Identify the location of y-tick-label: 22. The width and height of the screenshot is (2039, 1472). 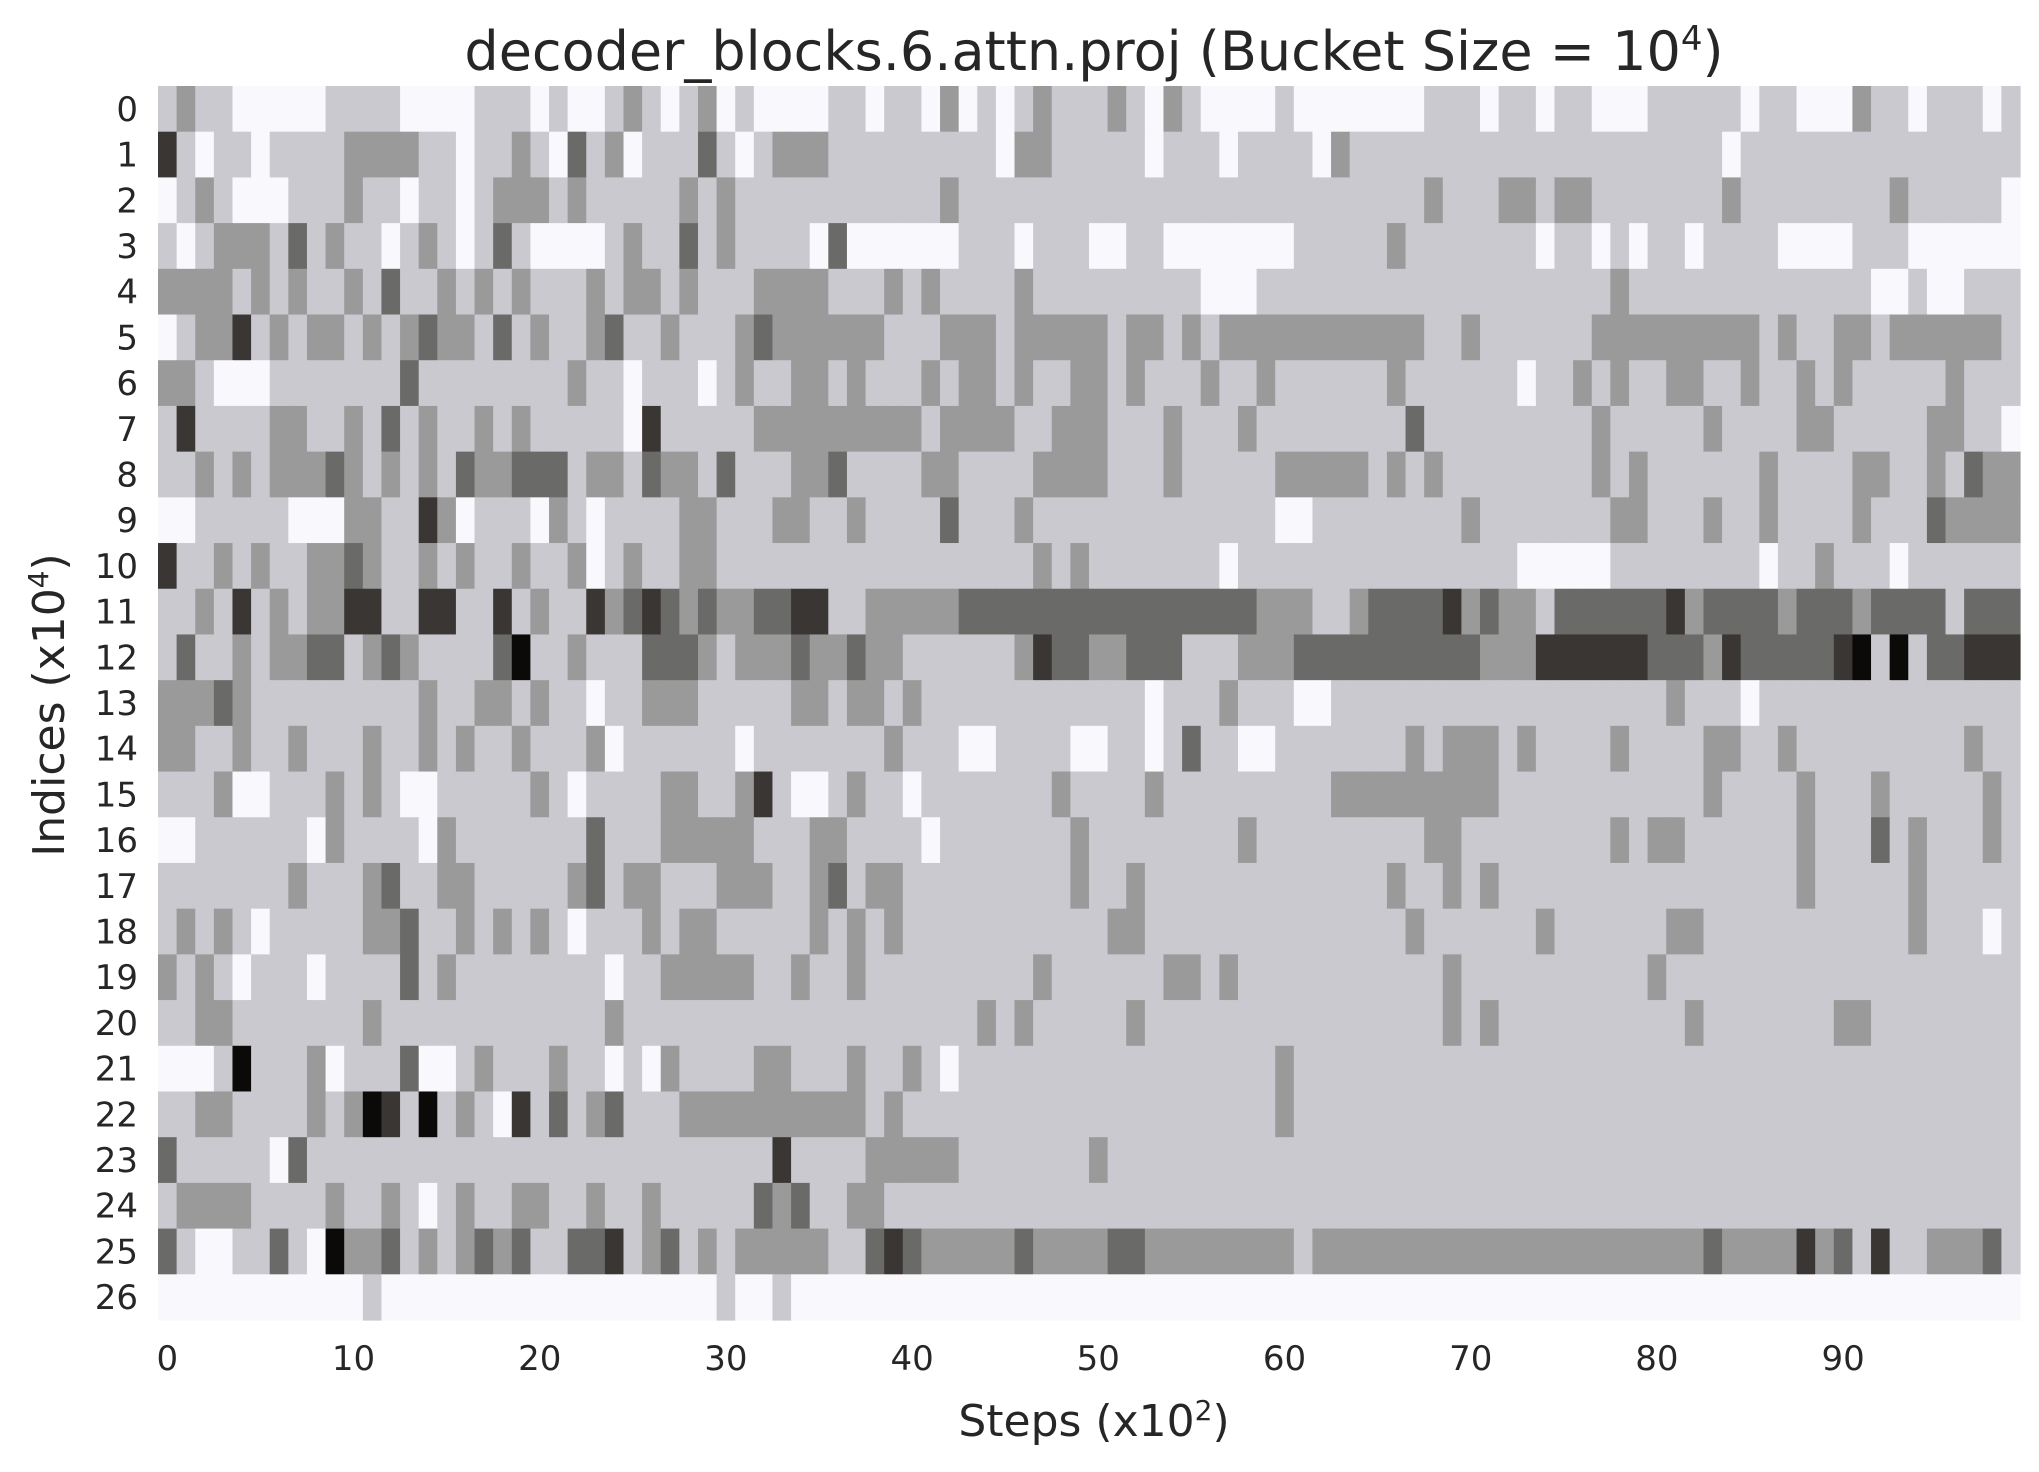
(116, 1115).